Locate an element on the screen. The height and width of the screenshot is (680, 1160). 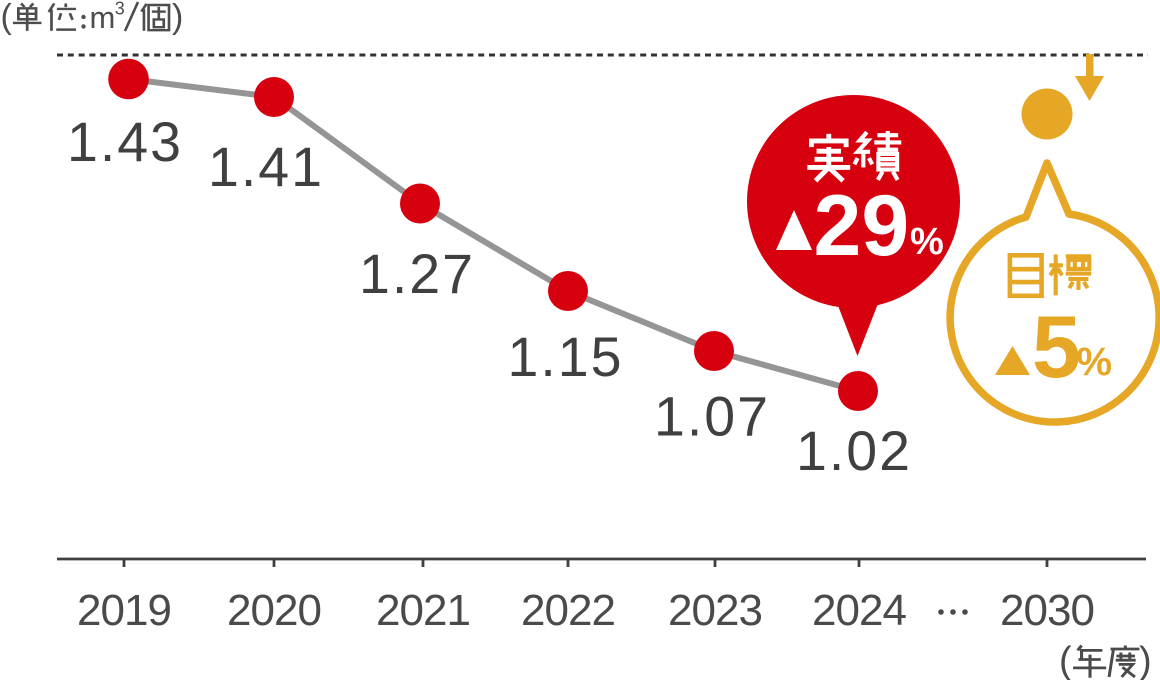
svg-text: 29 is located at coordinates (862, 226).